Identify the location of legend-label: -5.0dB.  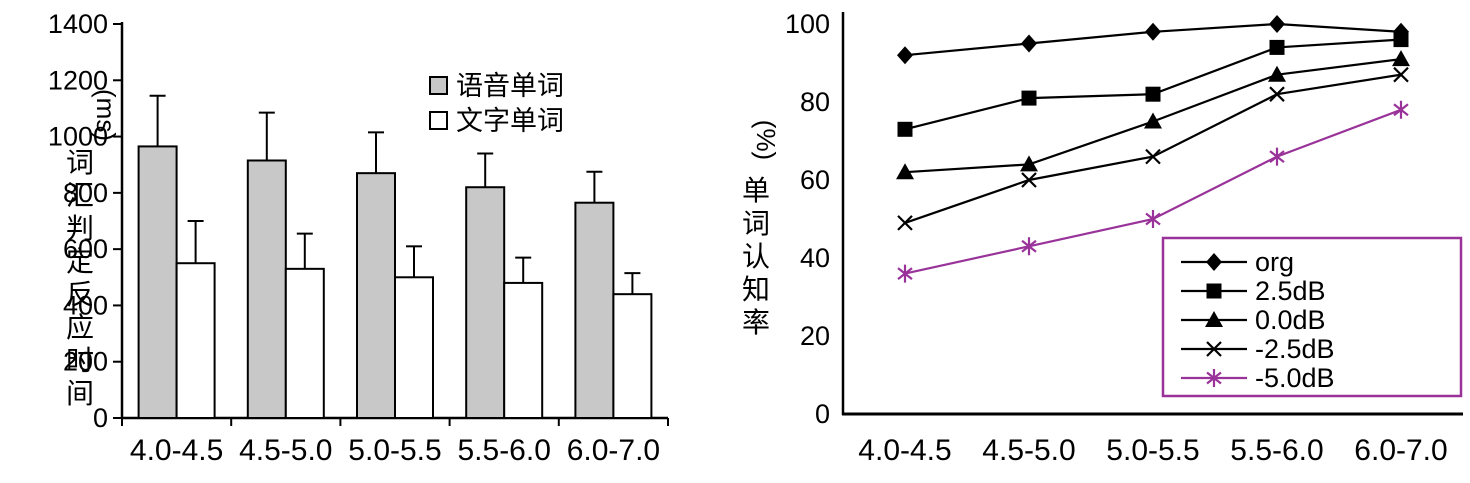
(1295, 378).